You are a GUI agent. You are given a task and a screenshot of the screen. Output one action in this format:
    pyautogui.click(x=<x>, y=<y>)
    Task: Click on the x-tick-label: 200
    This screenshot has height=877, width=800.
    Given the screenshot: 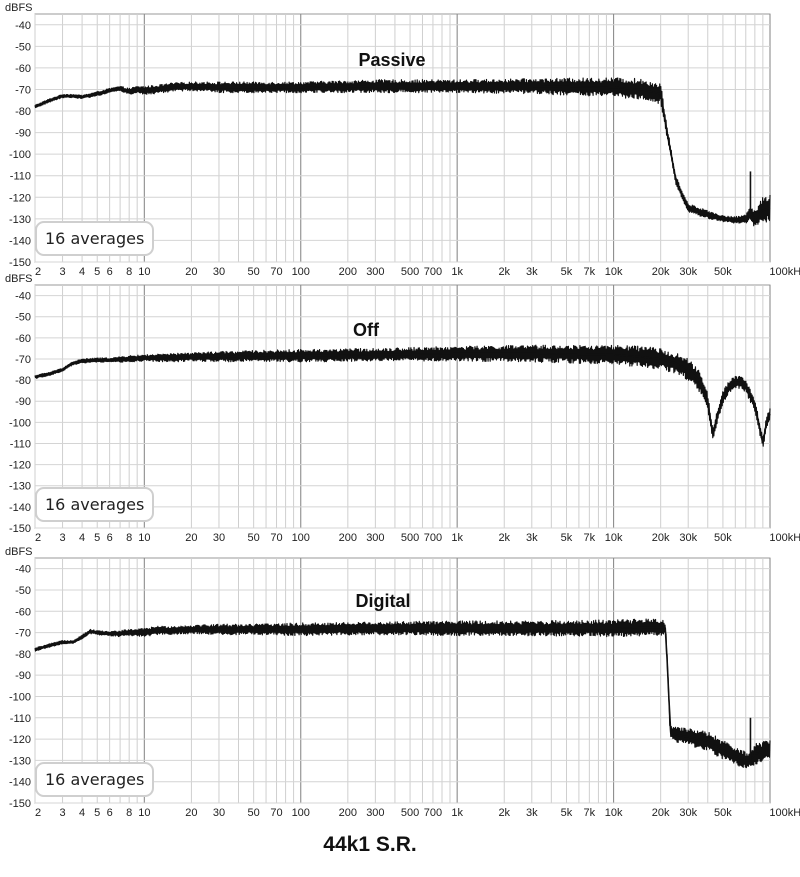 What is the action you would take?
    pyautogui.click(x=348, y=813)
    